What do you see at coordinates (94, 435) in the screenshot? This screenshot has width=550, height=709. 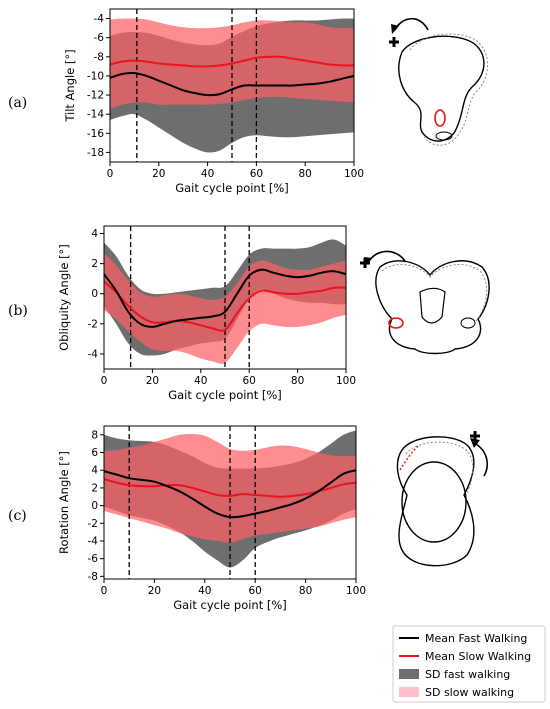 I see `y-tick-label: 8` at bounding box center [94, 435].